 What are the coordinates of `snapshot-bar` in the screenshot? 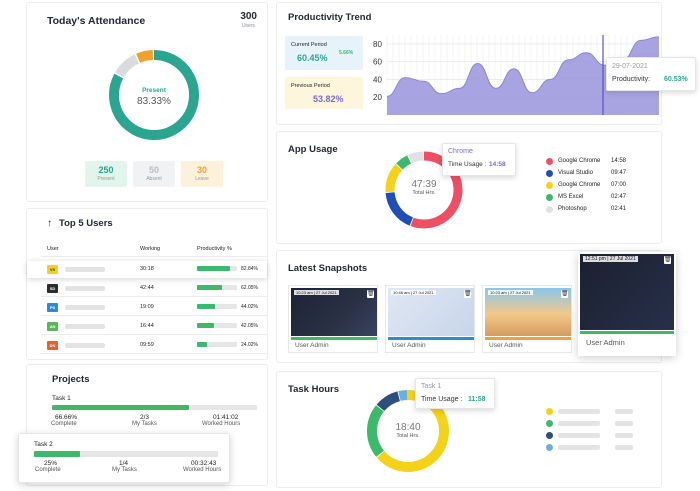 It's located at (528, 338).